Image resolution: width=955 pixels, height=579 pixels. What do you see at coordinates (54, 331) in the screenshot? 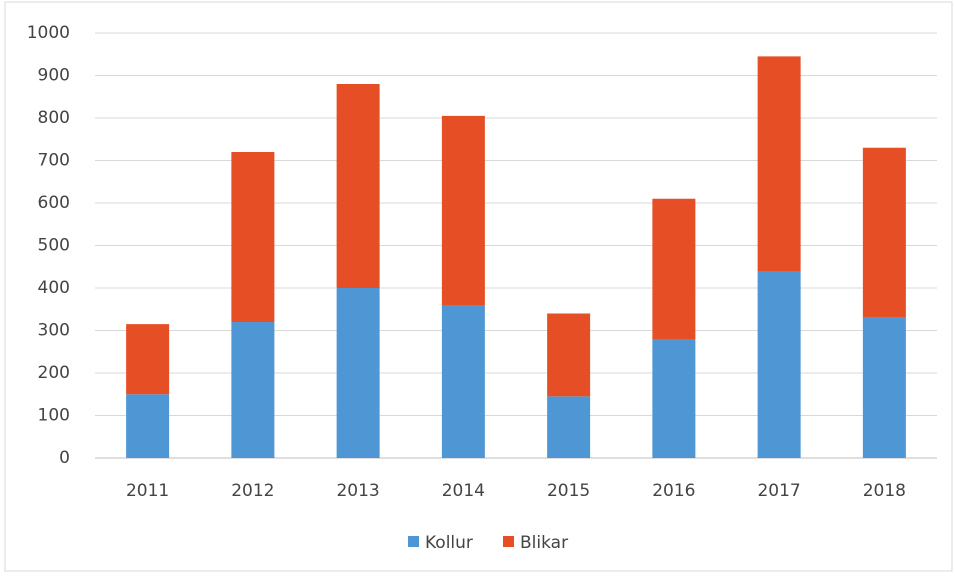
I see `y-tick-label: 300` at bounding box center [54, 331].